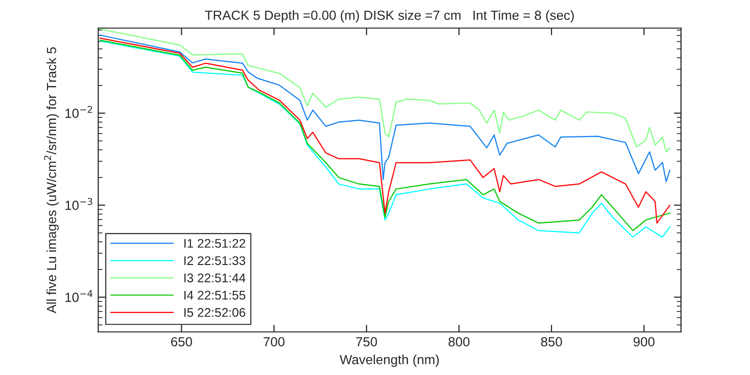  Describe the element at coordinates (79, 204) in the screenshot. I see `y-tick-label: 10$^{−3}$` at that location.